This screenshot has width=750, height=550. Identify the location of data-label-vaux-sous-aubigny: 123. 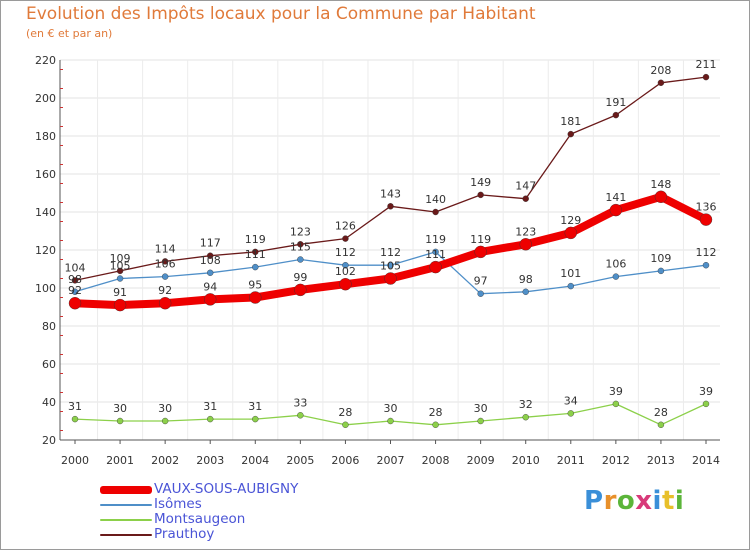
(525, 231).